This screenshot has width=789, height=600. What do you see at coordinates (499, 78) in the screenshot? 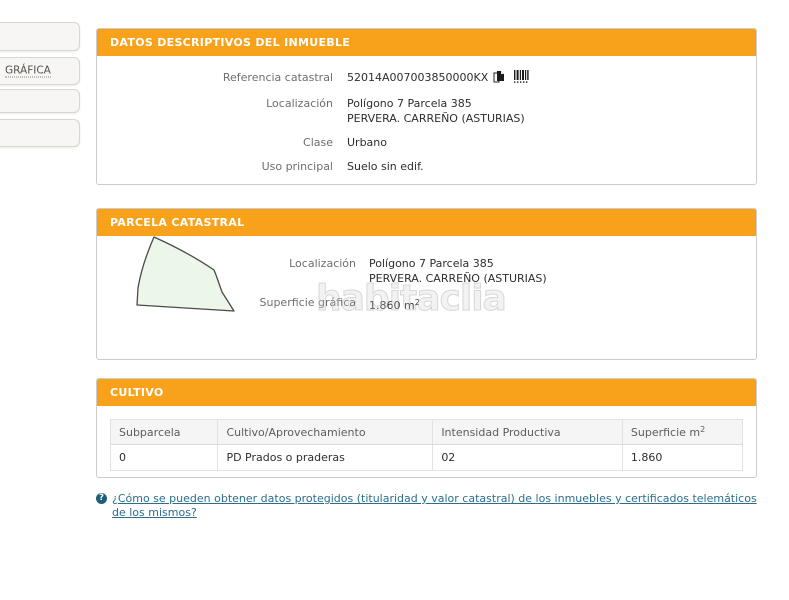
I see `copy-reference-icon` at bounding box center [499, 78].